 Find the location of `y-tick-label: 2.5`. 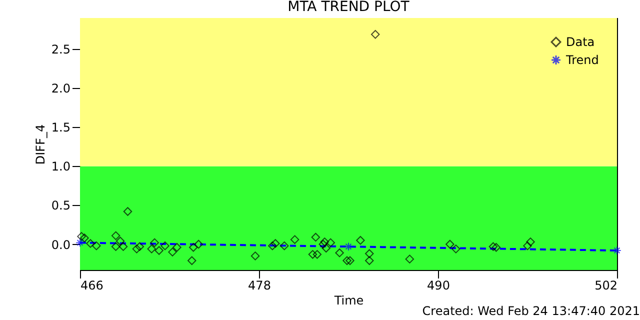

y-tick-label: 2.5 is located at coordinates (60, 49).